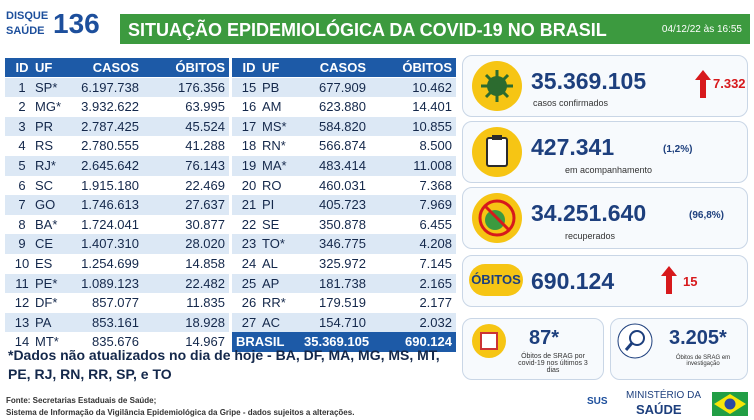 The height and width of the screenshot is (420, 754). Describe the element at coordinates (46, 303) in the screenshot. I see `table-cell: DF*` at that location.